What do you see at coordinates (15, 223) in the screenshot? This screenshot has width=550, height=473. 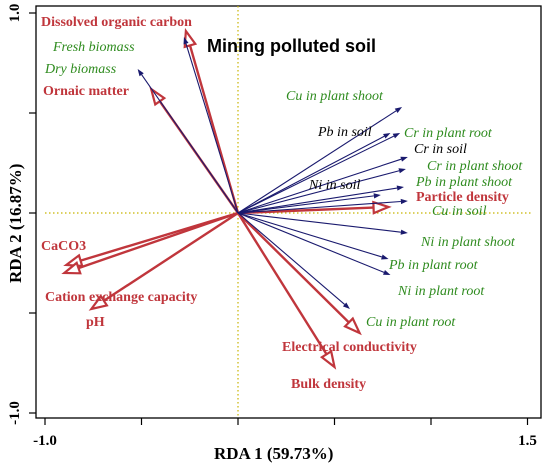 I see `y-axis-title: RDA 2 (16.87%)` at bounding box center [15, 223].